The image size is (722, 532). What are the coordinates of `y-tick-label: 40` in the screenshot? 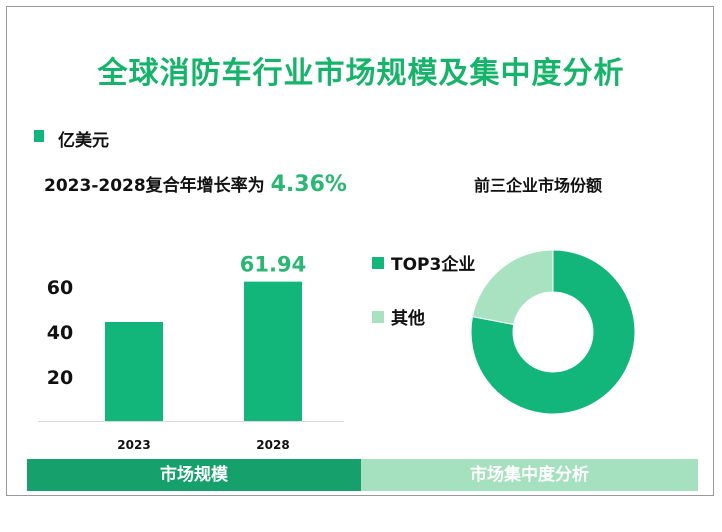 It's located at (60, 333).